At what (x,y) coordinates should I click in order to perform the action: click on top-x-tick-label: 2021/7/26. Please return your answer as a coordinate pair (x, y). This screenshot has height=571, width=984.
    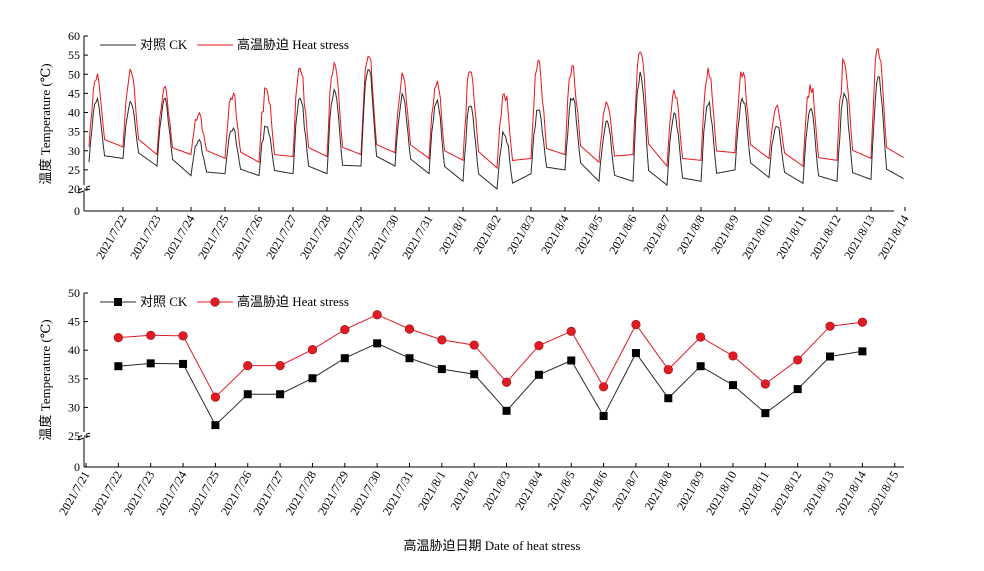
    Looking at the image, I should click on (247, 237).